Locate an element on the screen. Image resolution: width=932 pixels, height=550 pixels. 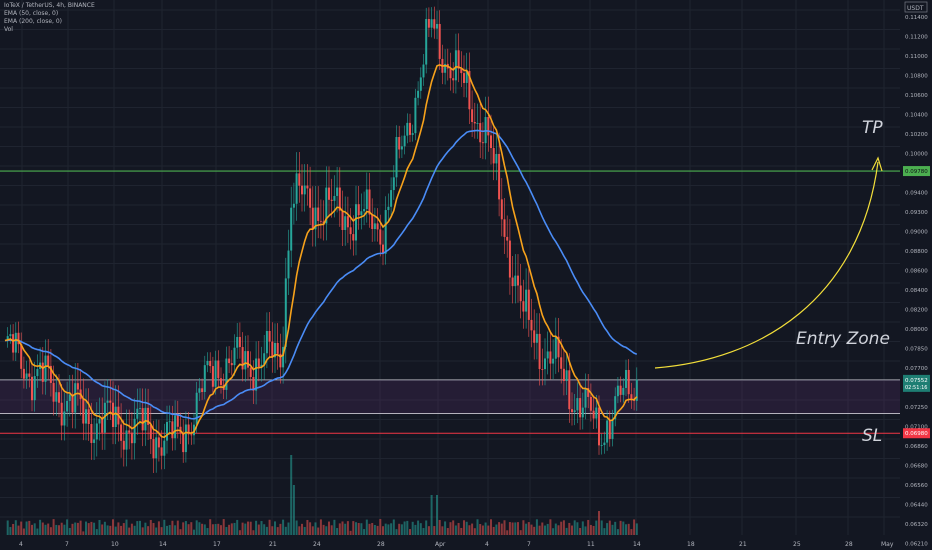
sl-annotation: SL is located at coordinates (872, 436).